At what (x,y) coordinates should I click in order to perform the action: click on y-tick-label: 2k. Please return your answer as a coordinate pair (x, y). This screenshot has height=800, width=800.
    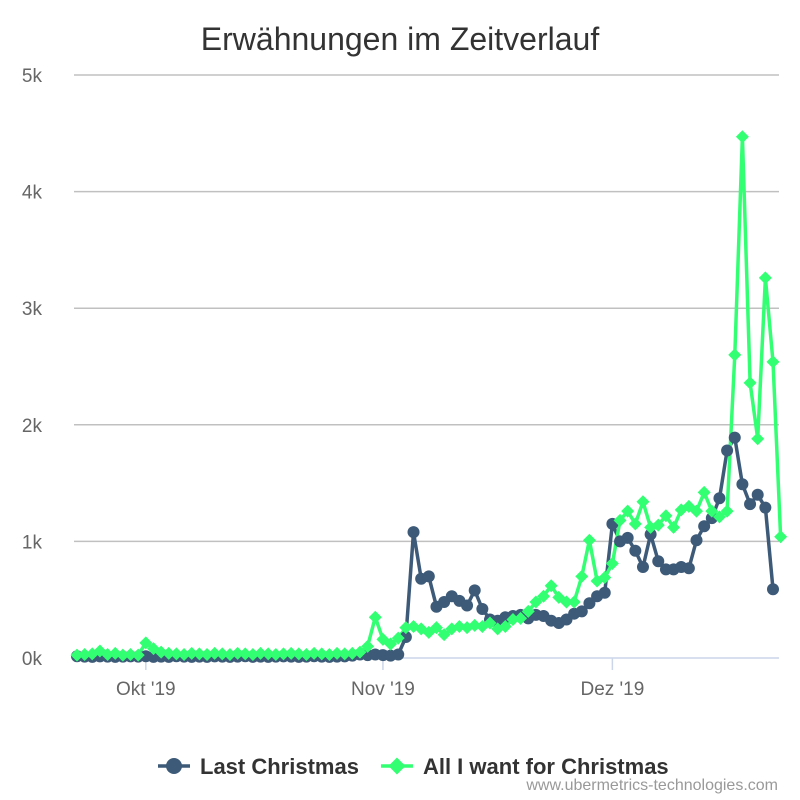
    Looking at the image, I should click on (32, 426).